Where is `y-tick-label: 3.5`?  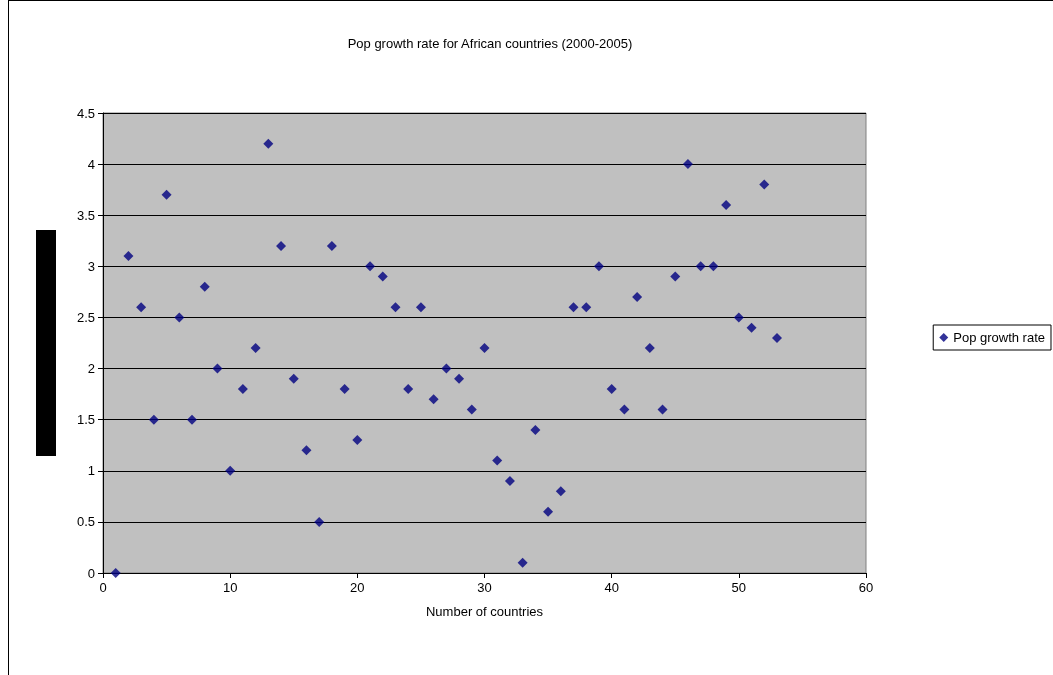 y-tick-label: 3.5 is located at coordinates (85, 215).